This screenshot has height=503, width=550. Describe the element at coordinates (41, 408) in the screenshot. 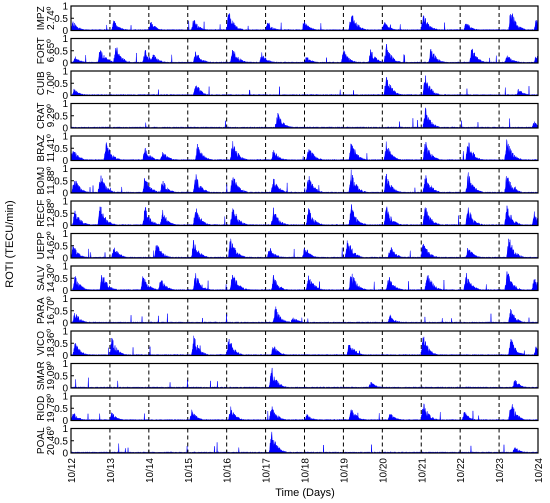

I see `station-label: RIOD` at that location.